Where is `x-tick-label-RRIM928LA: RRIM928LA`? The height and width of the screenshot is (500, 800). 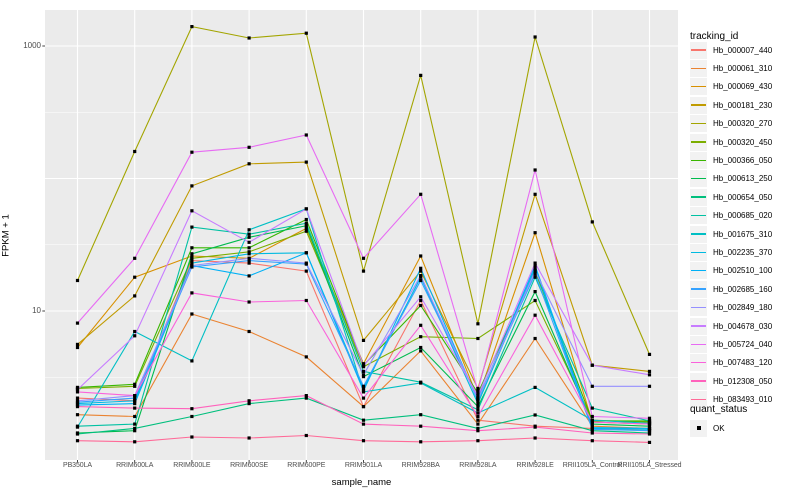
x-tick-label-RRIM928LA: RRIM928LA is located at coordinates (478, 465).